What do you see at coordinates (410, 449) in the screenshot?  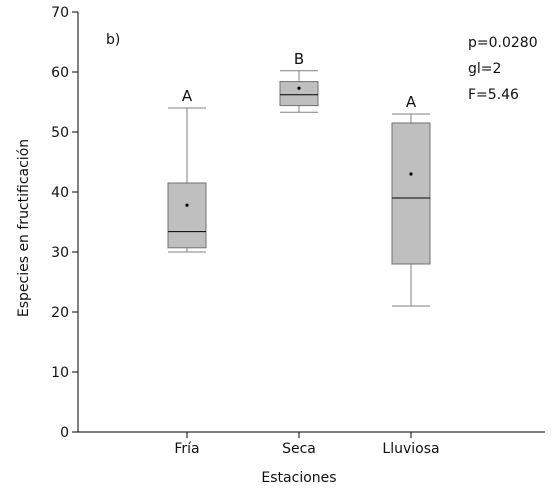 I see `x-tick-label: Lluviosa` at bounding box center [410, 449].